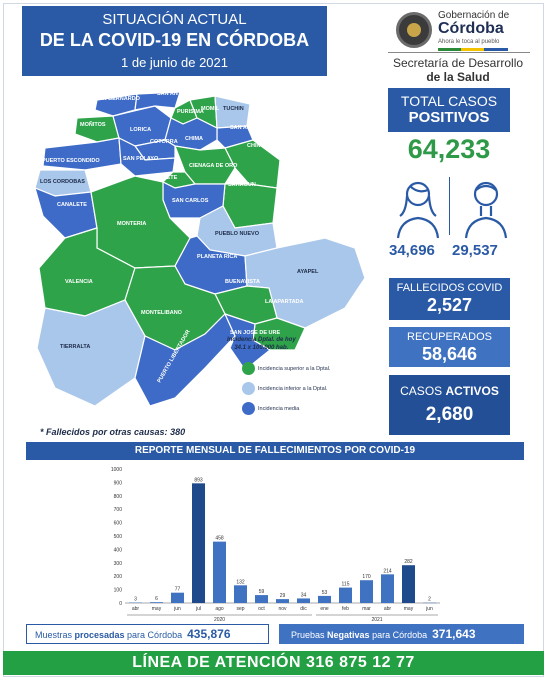  I want to click on municipality-label: SAN PELAYO, so click(141, 159).